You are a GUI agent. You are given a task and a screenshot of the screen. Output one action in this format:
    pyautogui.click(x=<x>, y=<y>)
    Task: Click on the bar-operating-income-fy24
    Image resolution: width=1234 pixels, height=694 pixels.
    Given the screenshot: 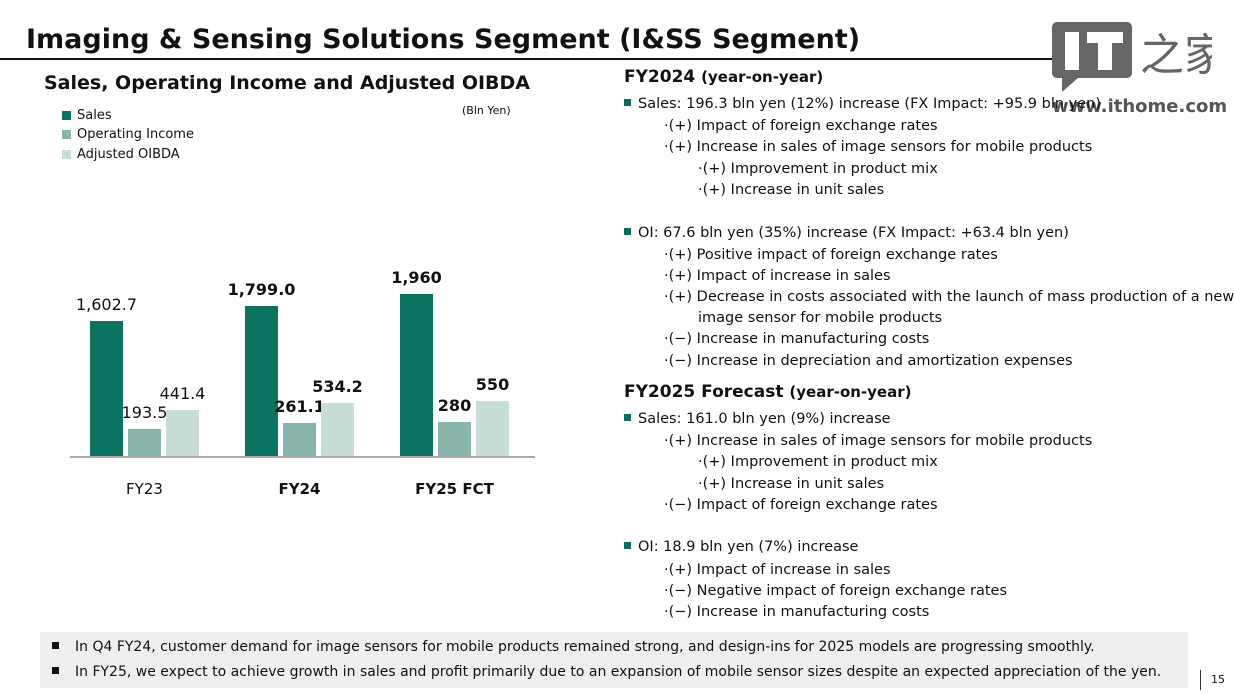 What is the action you would take?
    pyautogui.click(x=299, y=439)
    